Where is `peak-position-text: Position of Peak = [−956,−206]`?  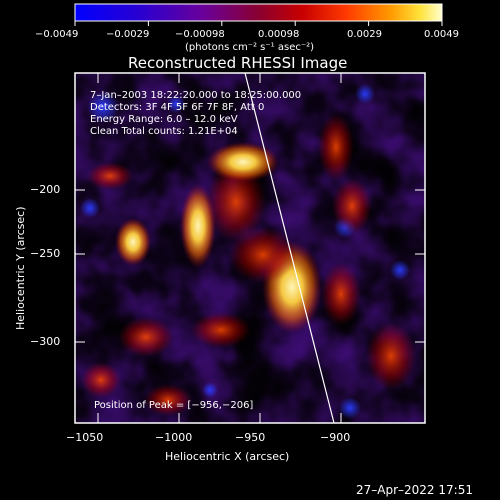
peak-position-text: Position of Peak = [−956,−206] is located at coordinates (173, 405).